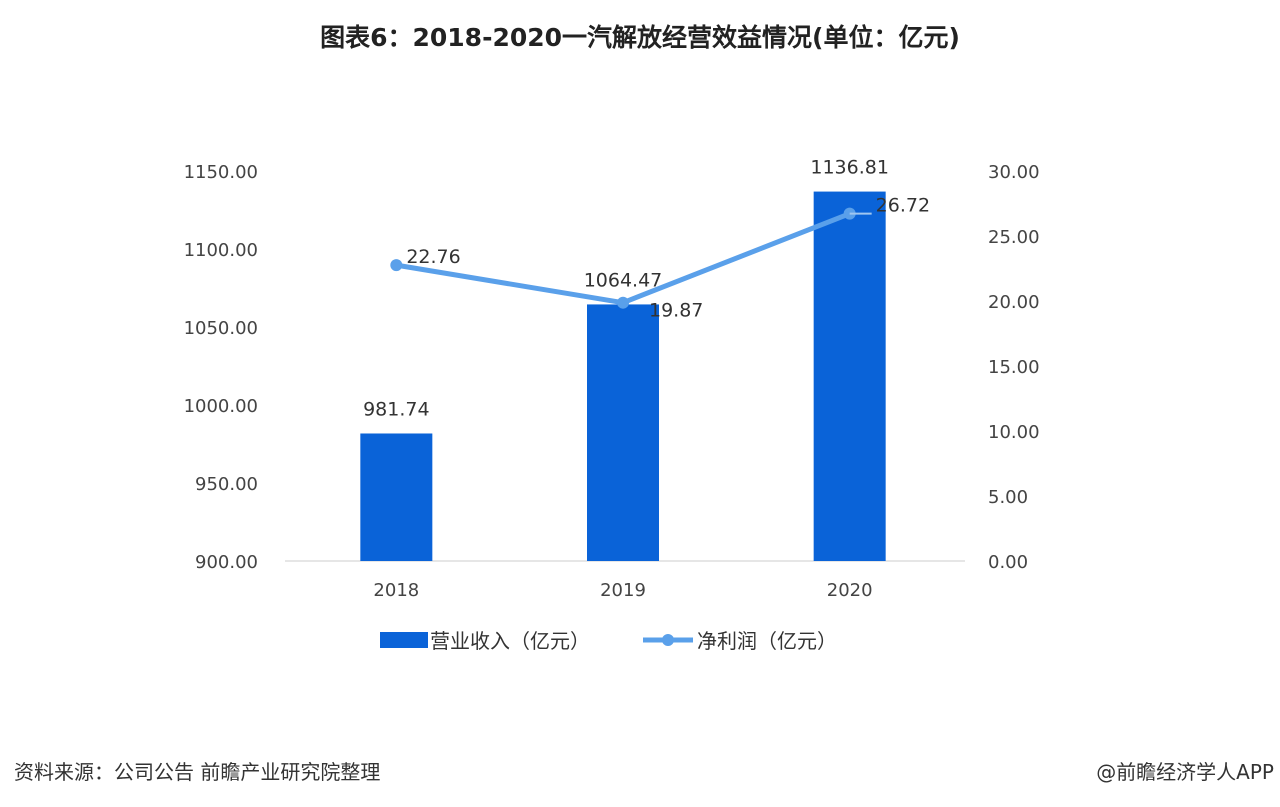  What do you see at coordinates (903, 206) in the screenshot?
I see `profit-label: 26.72` at bounding box center [903, 206].